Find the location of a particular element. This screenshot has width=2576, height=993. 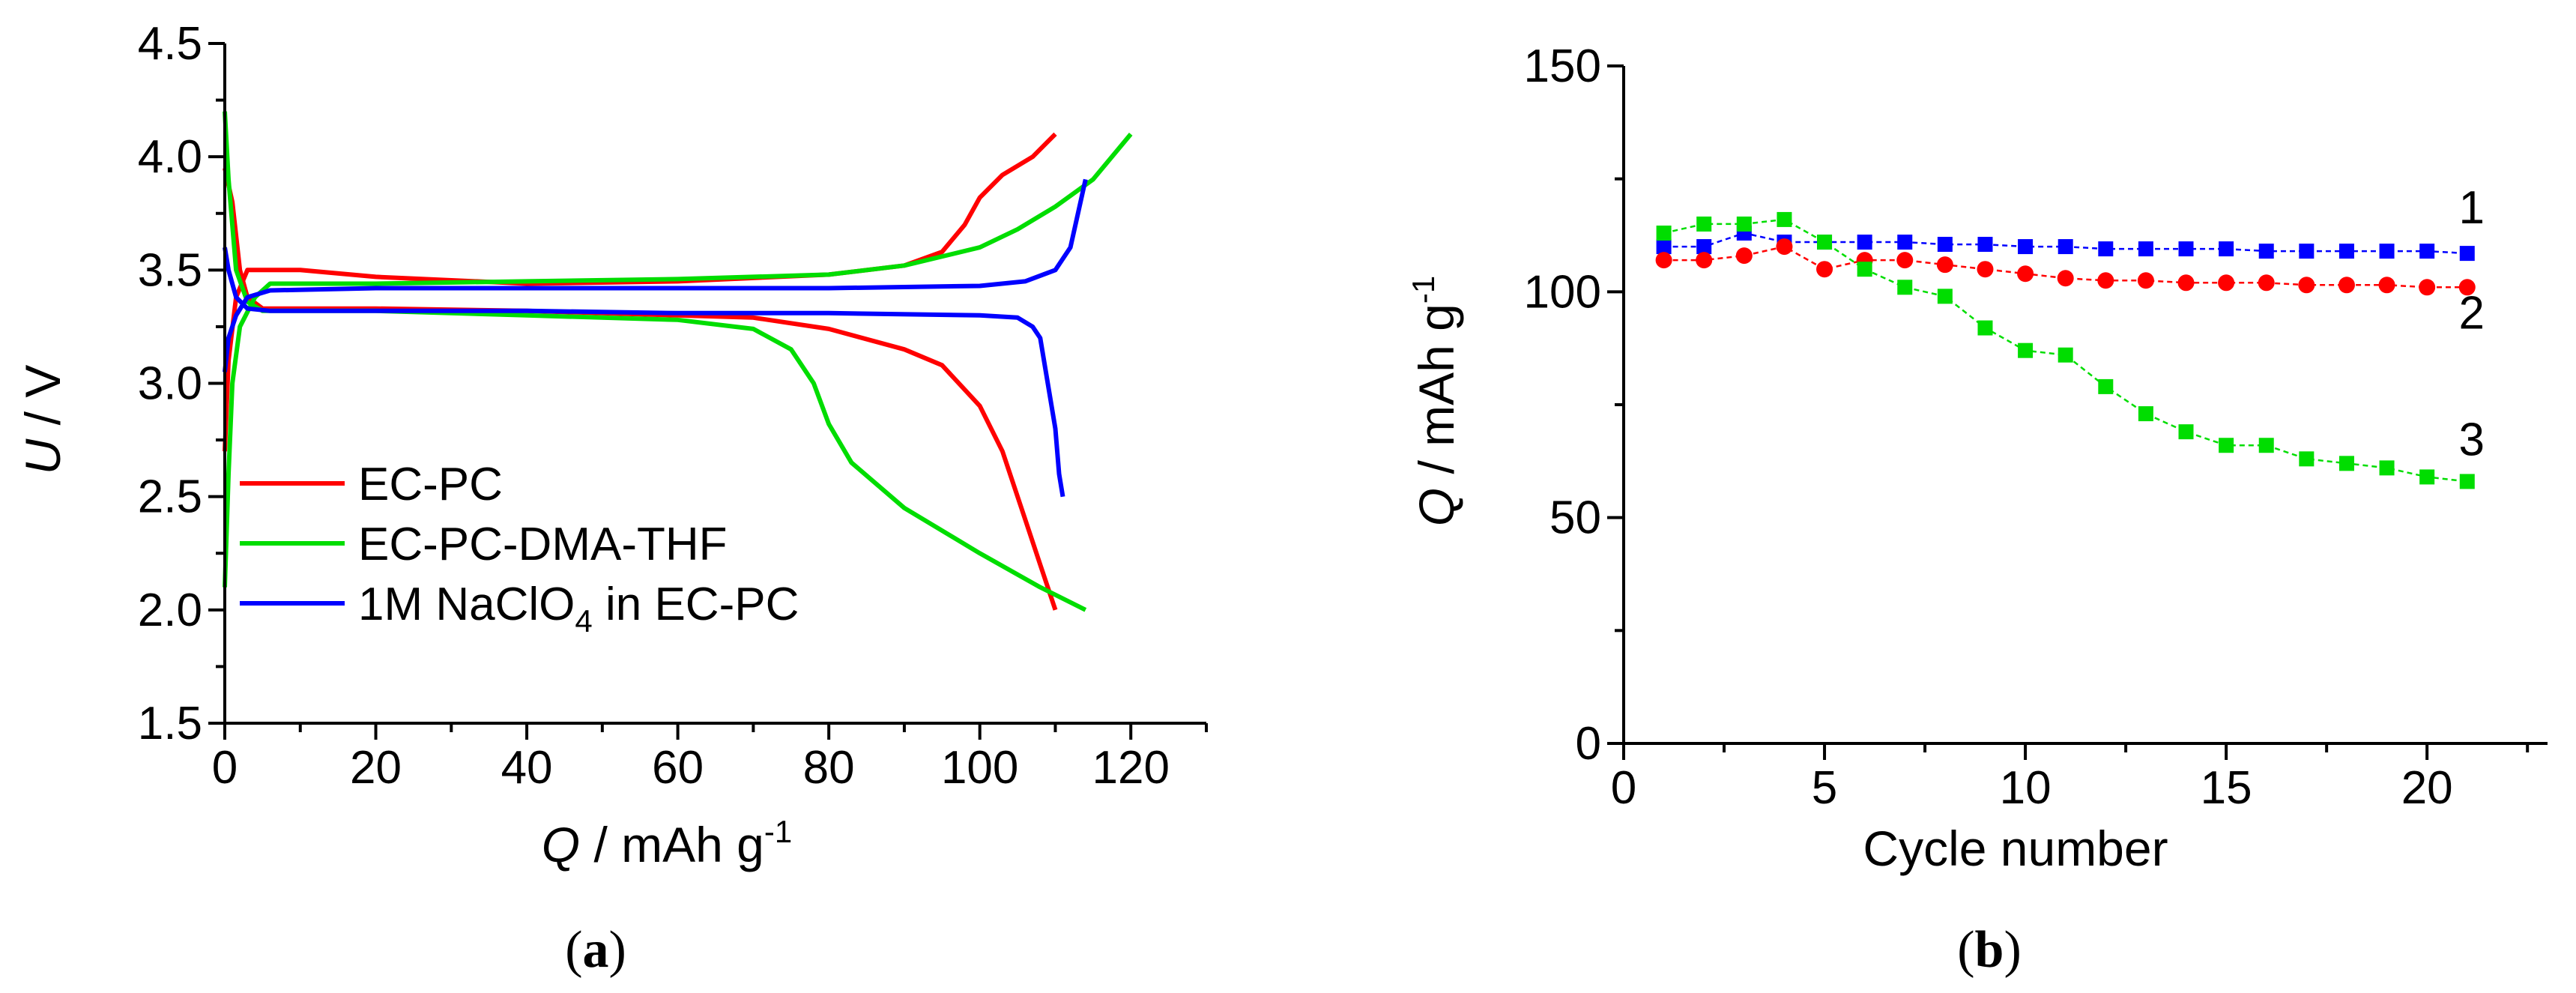

series-1-number-label: 1 is located at coordinates (2472, 208).